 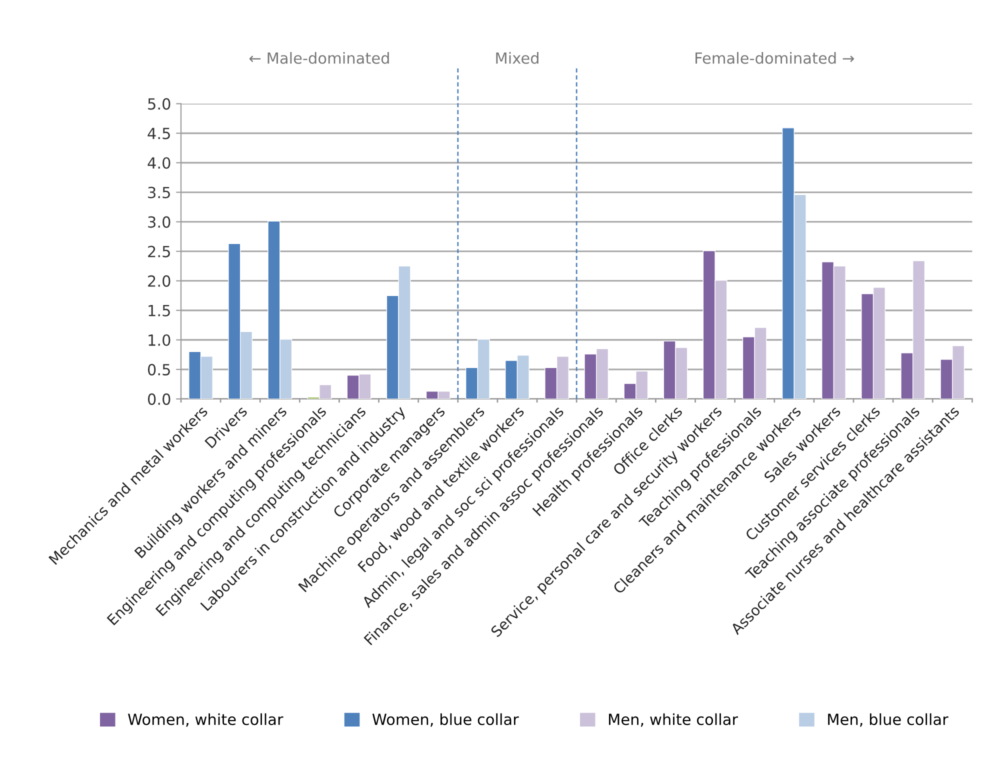 I want to click on y-tick-label: 4.0, so click(x=159, y=163).